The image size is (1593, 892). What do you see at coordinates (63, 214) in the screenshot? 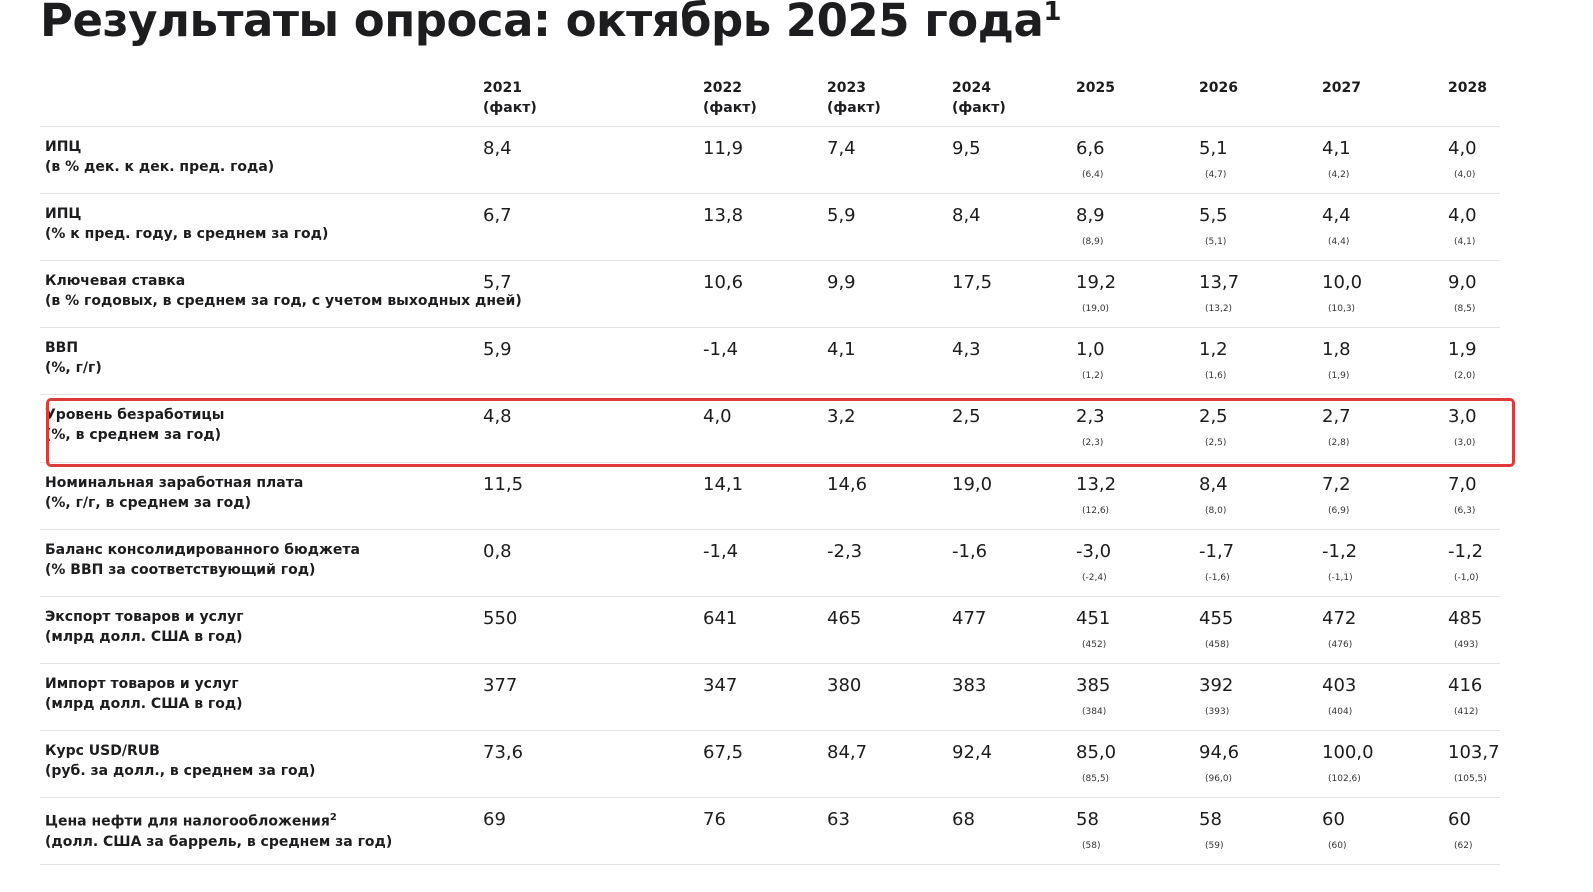
I see `row-title-text: ИПЦ` at bounding box center [63, 214].